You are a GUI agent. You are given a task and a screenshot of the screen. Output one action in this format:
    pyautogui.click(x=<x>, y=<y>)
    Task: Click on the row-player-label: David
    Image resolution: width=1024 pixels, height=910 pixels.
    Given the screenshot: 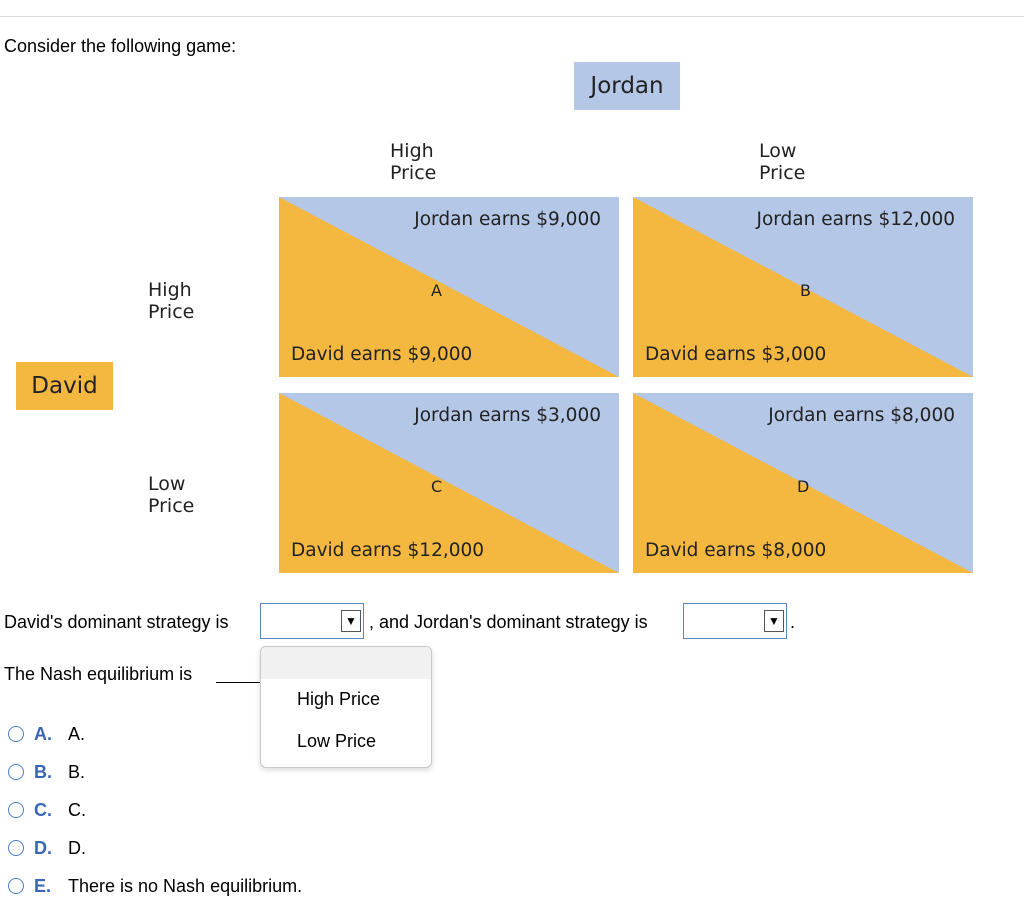 What is the action you would take?
    pyautogui.click(x=64, y=386)
    